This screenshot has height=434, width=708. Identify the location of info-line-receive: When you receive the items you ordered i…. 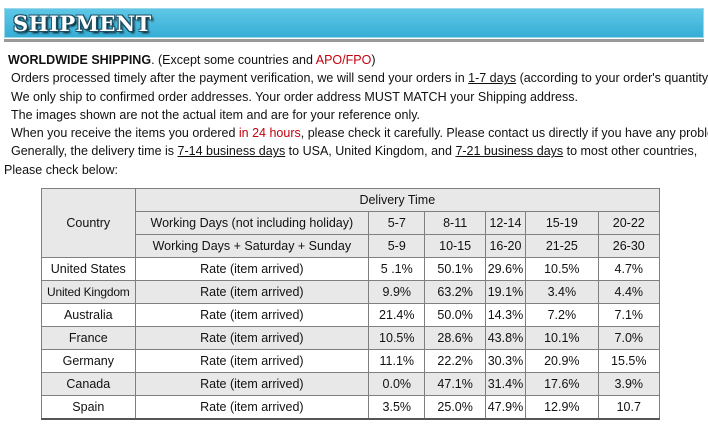
(358, 133).